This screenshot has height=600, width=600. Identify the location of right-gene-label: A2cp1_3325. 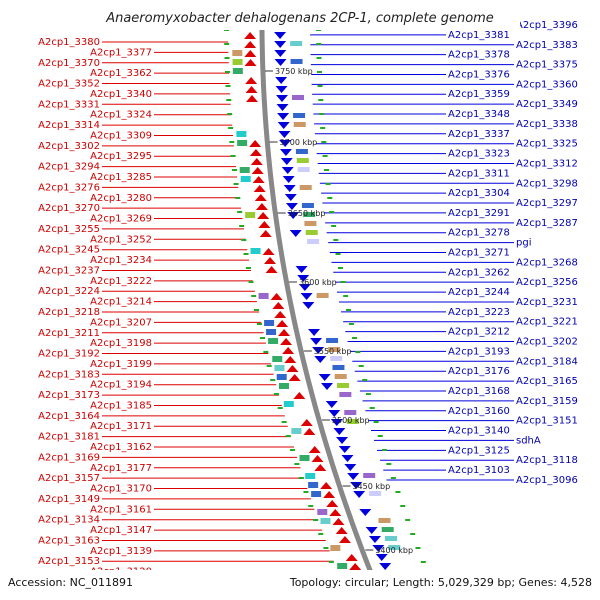
(547, 144).